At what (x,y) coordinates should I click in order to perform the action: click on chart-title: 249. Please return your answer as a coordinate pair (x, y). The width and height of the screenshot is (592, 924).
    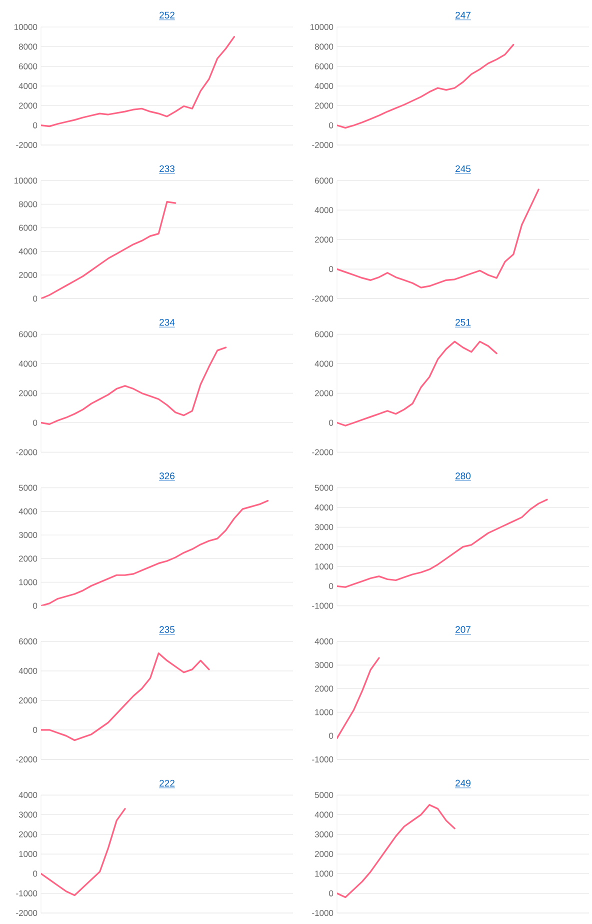
    Looking at the image, I should click on (463, 783).